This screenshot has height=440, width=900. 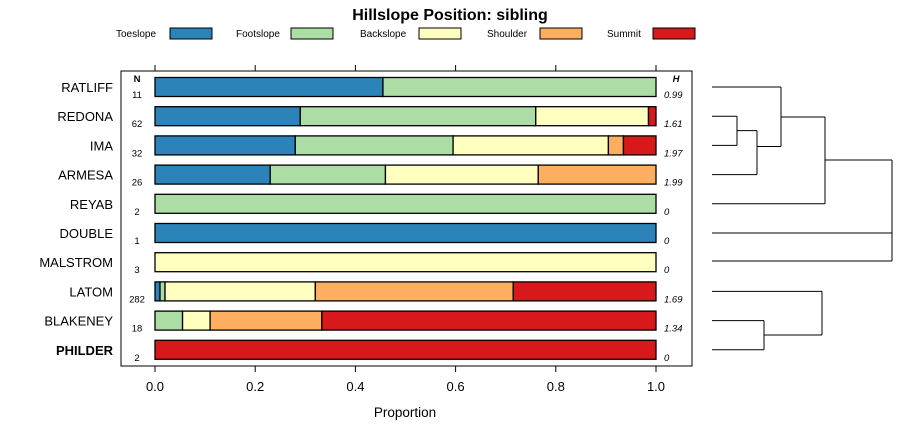 I want to click on chart-title: Hillslope Position: sibling, so click(x=450, y=15).